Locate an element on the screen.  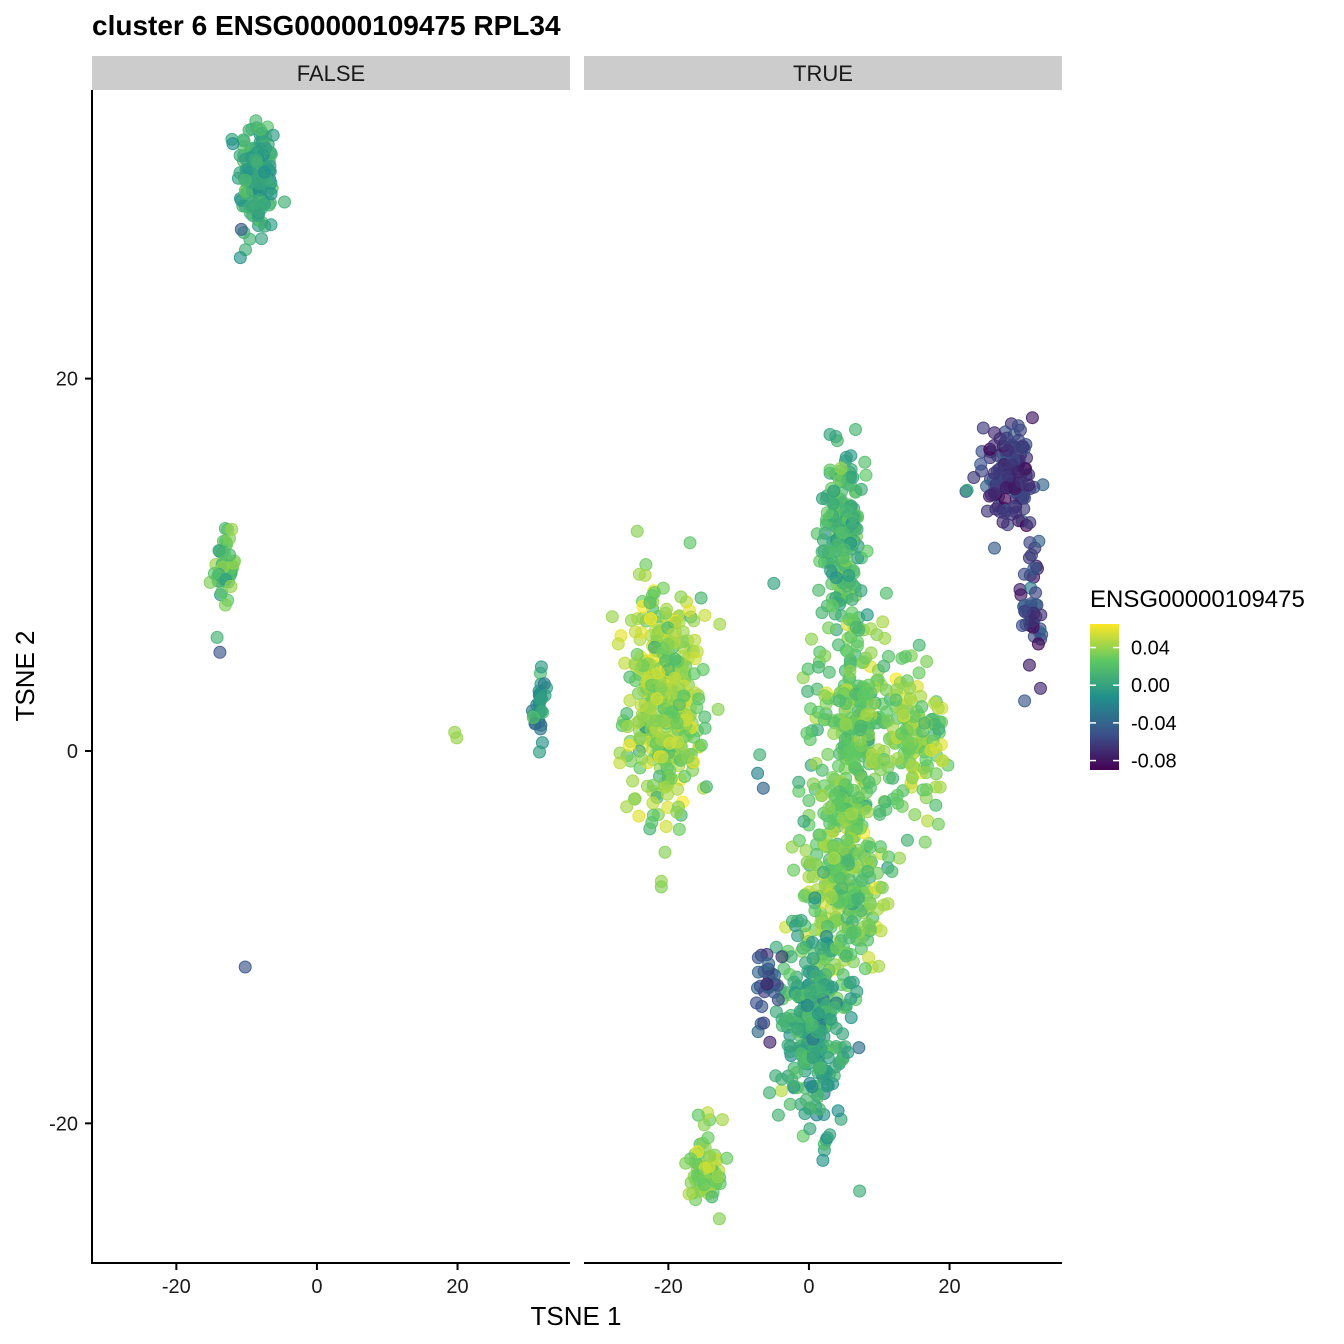
x-axis-title: TSNE 1 is located at coordinates (575, 1316).